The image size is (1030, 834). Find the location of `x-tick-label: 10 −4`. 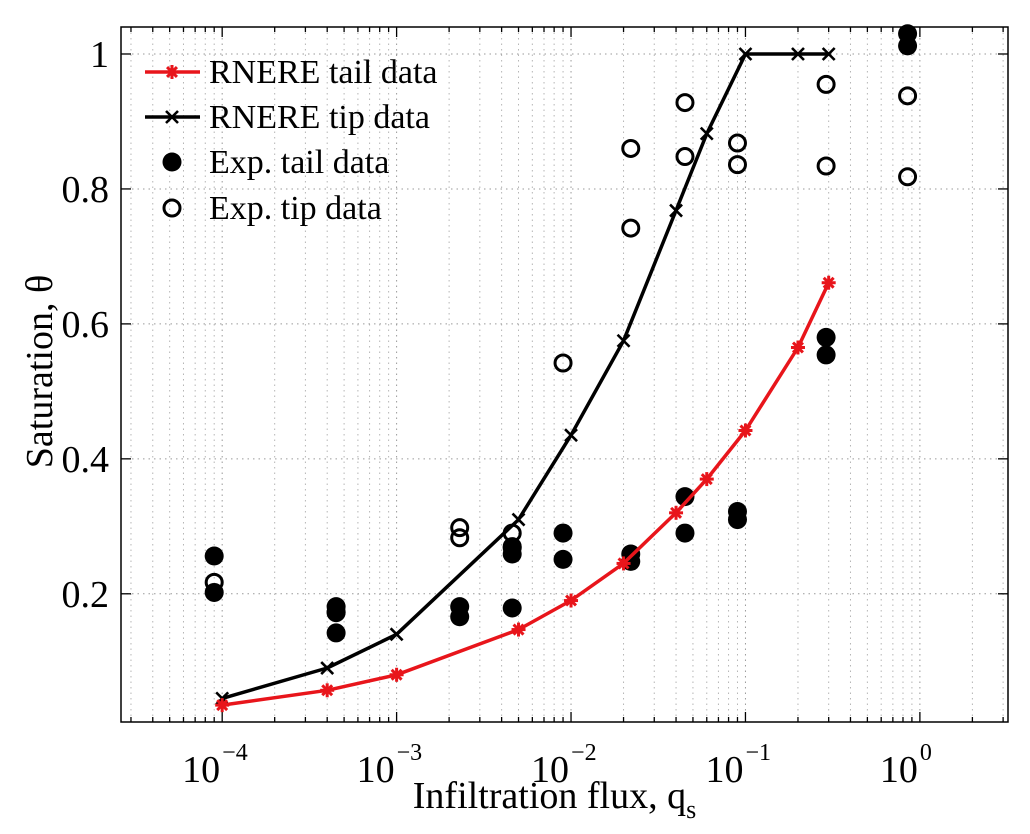

x-tick-label: 10 −4 is located at coordinates (215, 765).